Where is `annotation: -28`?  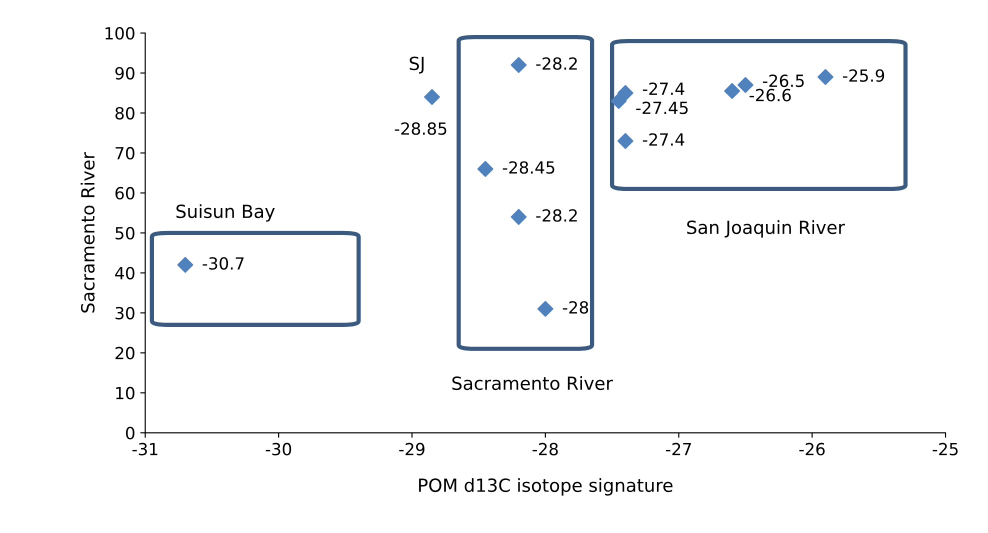
annotation: -28 is located at coordinates (575, 307).